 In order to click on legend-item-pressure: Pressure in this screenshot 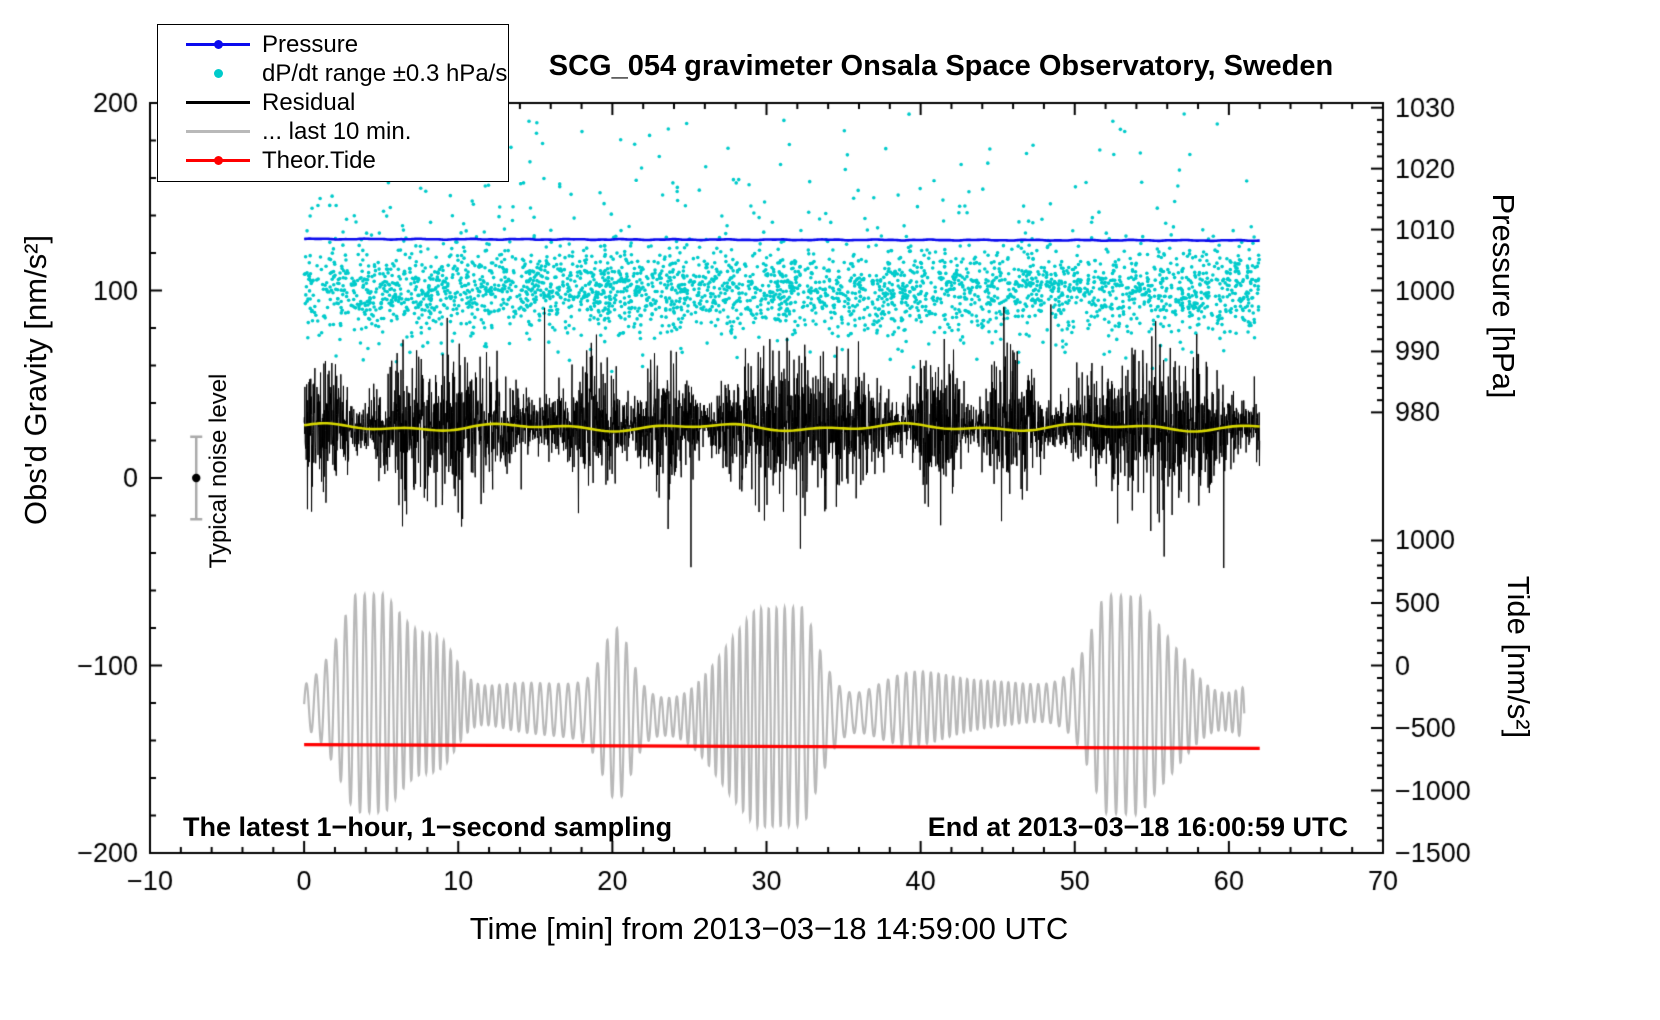, I will do `click(333, 44)`.